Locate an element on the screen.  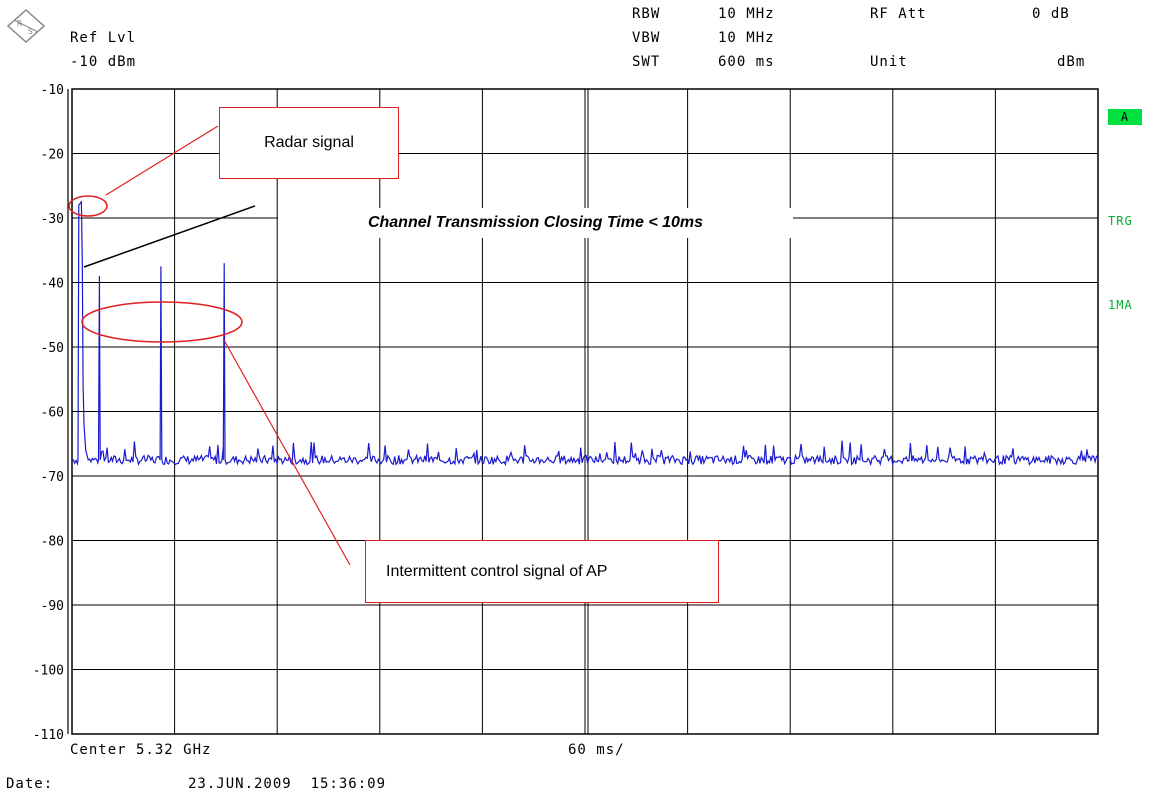
detector-indicator: 1MA is located at coordinates (1120, 305).